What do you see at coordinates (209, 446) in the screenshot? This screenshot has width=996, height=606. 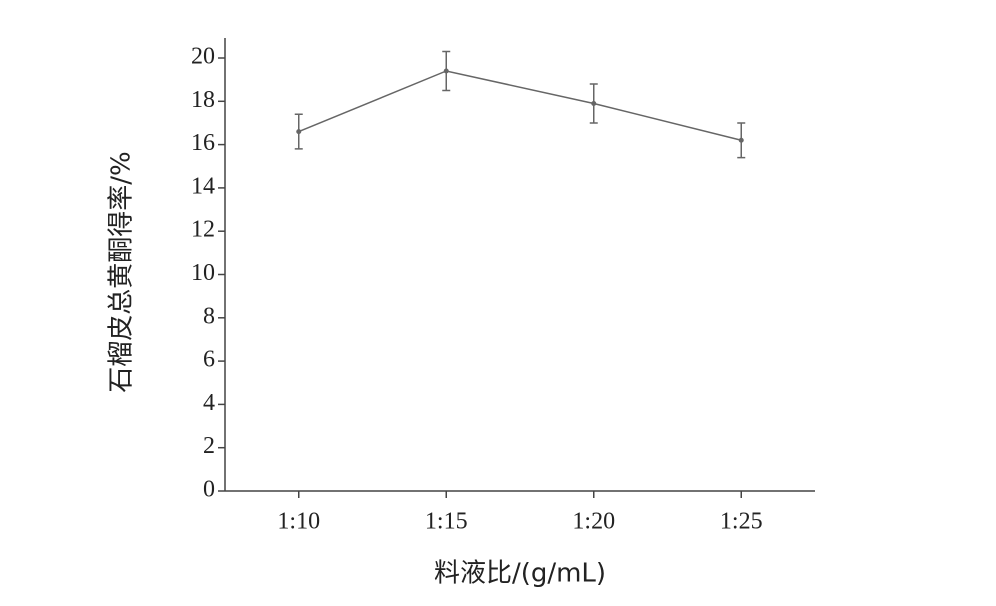 I see `y-tick-label: 2` at bounding box center [209, 446].